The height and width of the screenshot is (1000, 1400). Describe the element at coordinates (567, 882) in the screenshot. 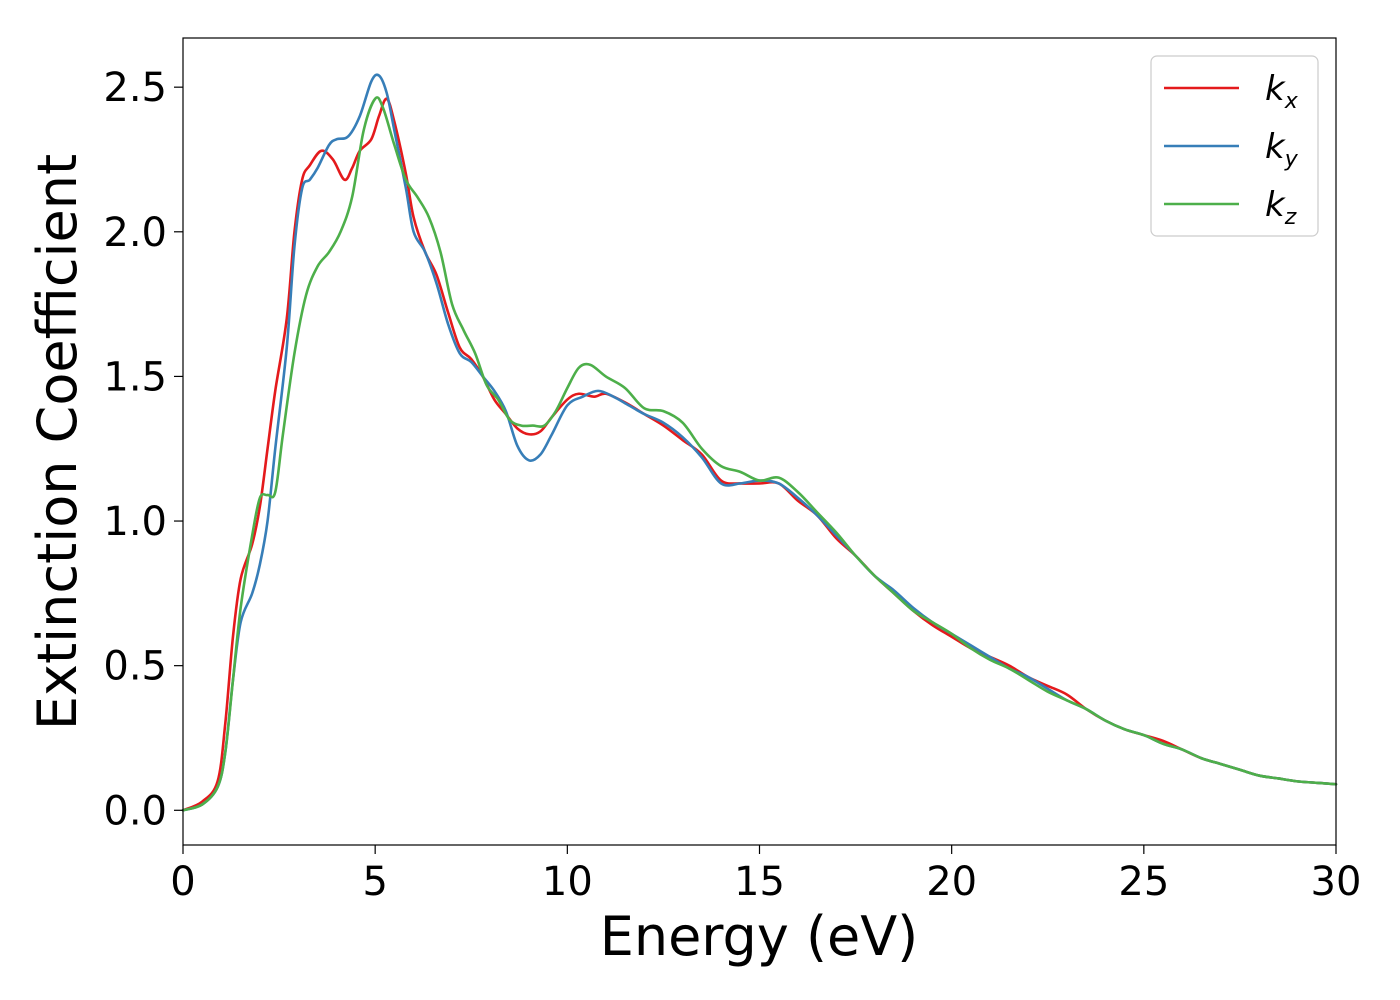

I see `x-tick-label: 10` at that location.